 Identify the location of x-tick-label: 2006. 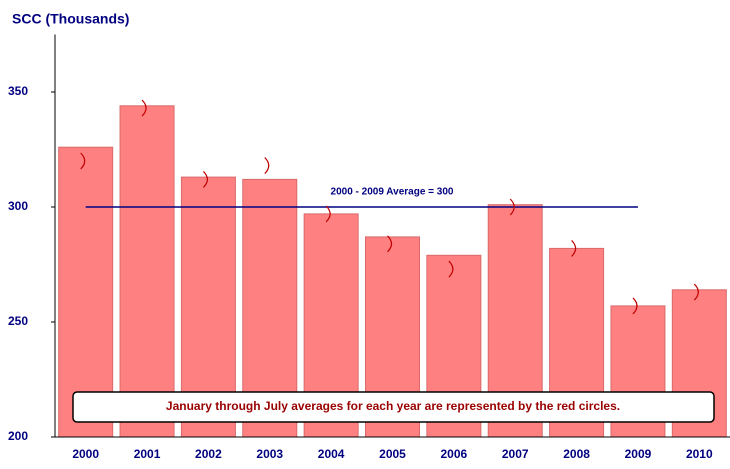
(454, 454).